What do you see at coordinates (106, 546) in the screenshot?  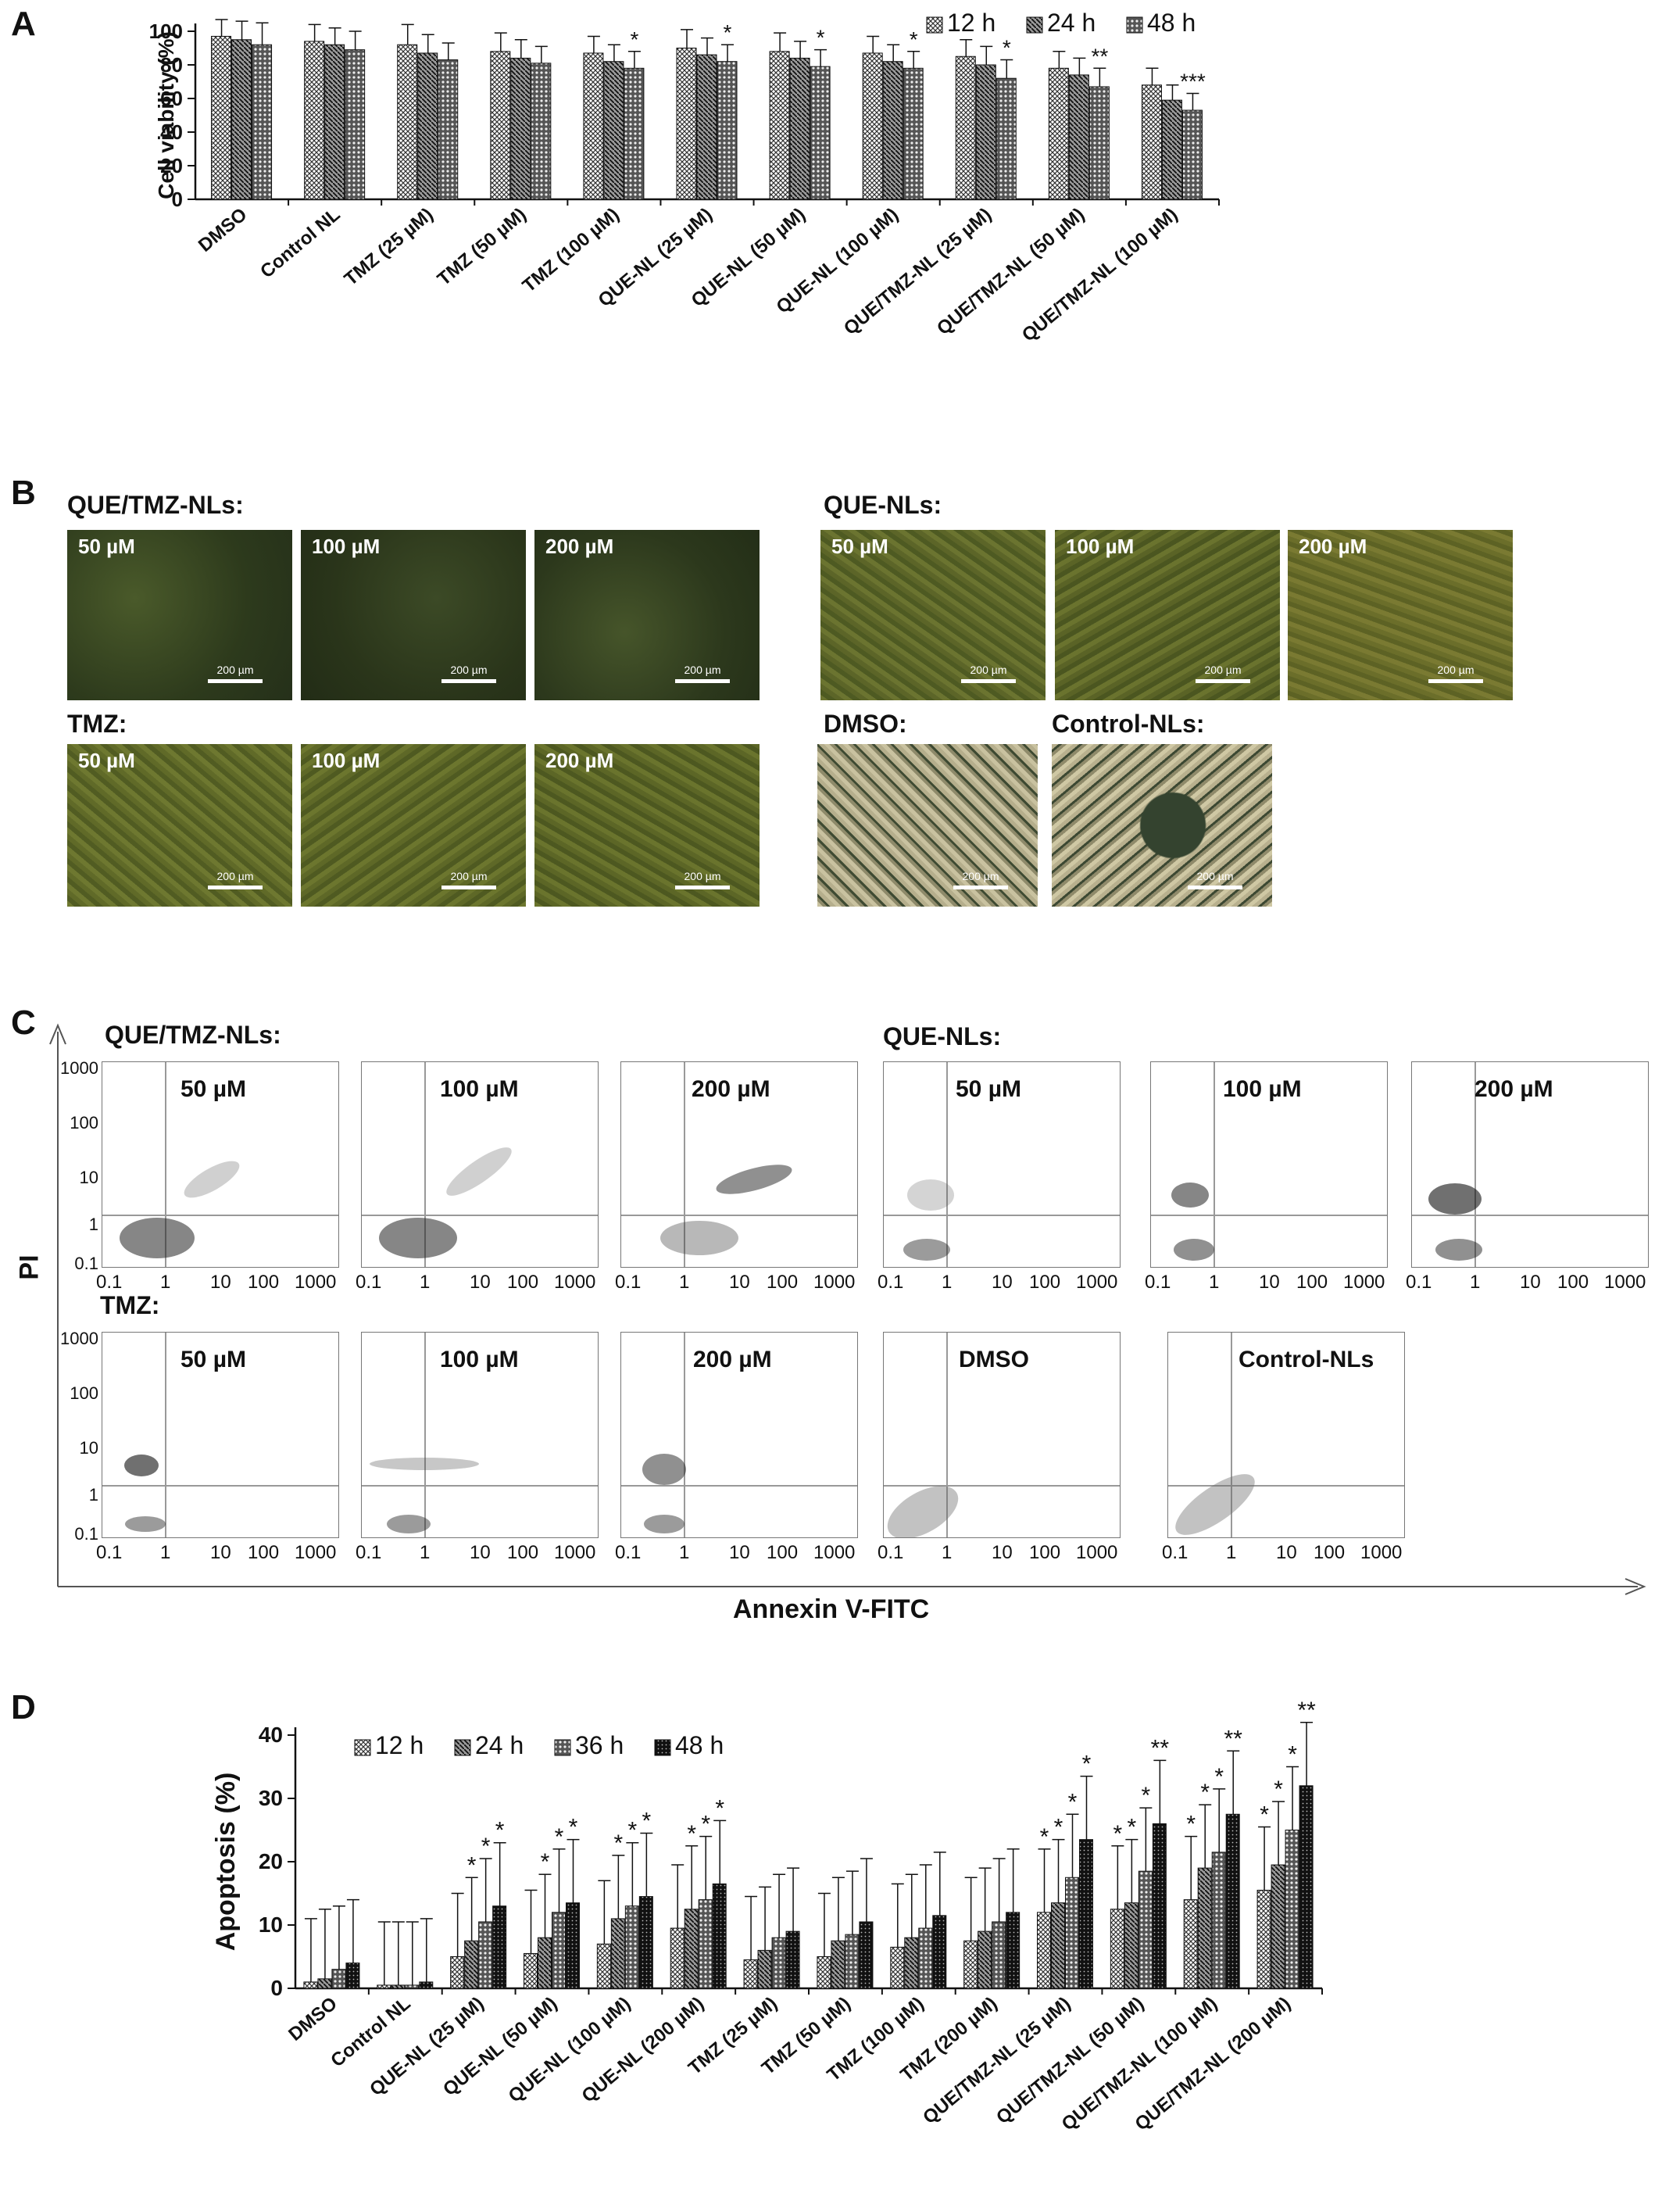 I see `conc-label: 50 µM` at bounding box center [106, 546].